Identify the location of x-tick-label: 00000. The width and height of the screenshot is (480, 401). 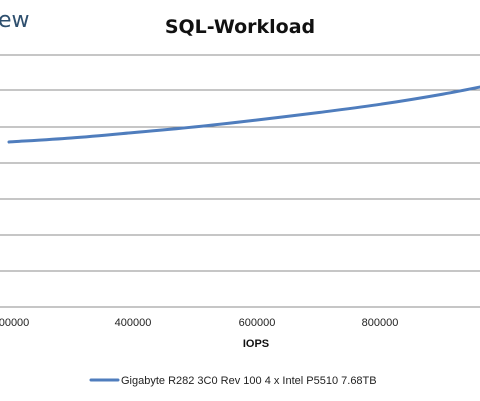
(14, 323).